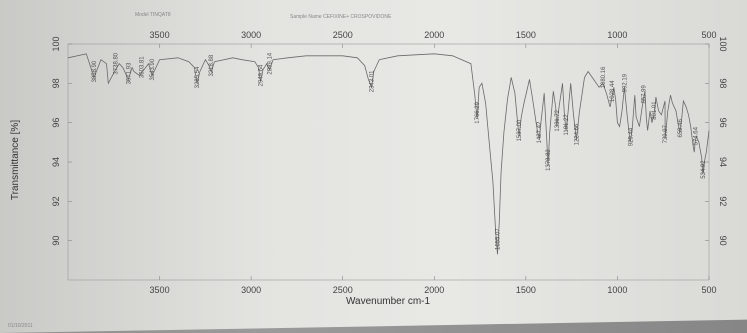  What do you see at coordinates (708, 290) in the screenshot?
I see `x-tick-label-bottom: 500` at bounding box center [708, 290].